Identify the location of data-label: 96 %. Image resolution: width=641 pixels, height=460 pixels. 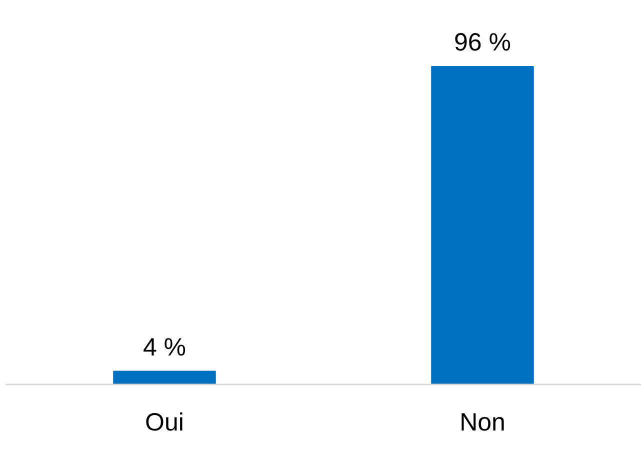
(482, 42).